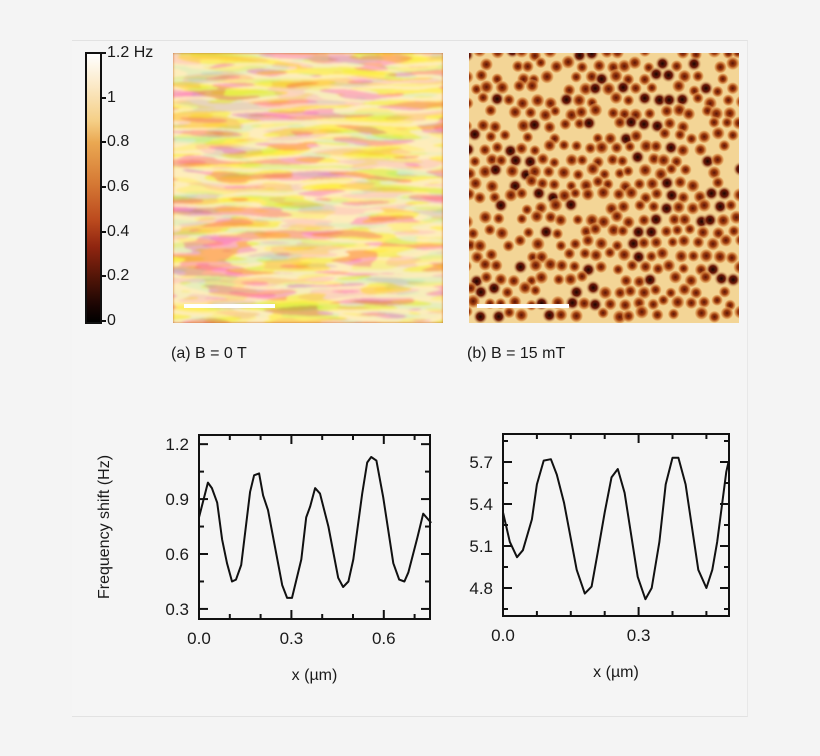  Describe the element at coordinates (177, 609) in the screenshot. I see `y-tick-label: 0.3` at that location.